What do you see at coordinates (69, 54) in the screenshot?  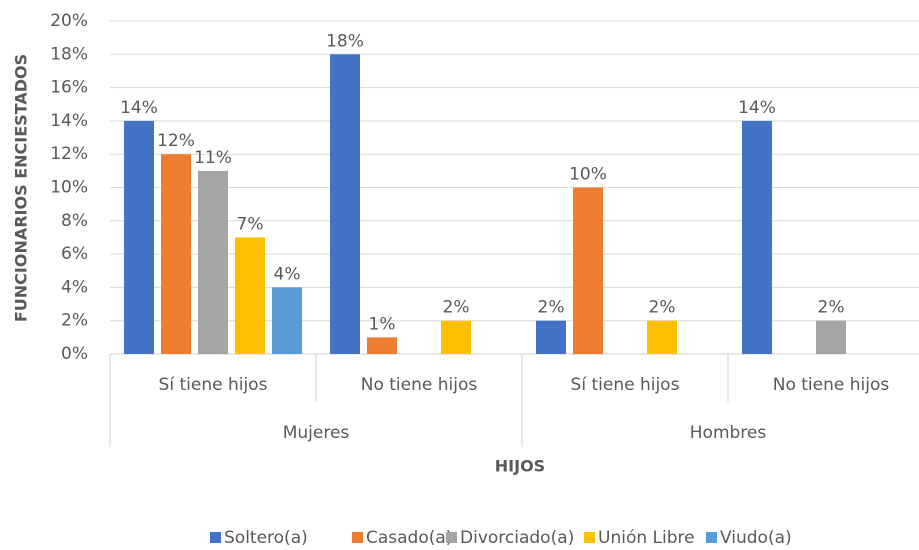 I see `y-tick-label: 18%` at bounding box center [69, 54].